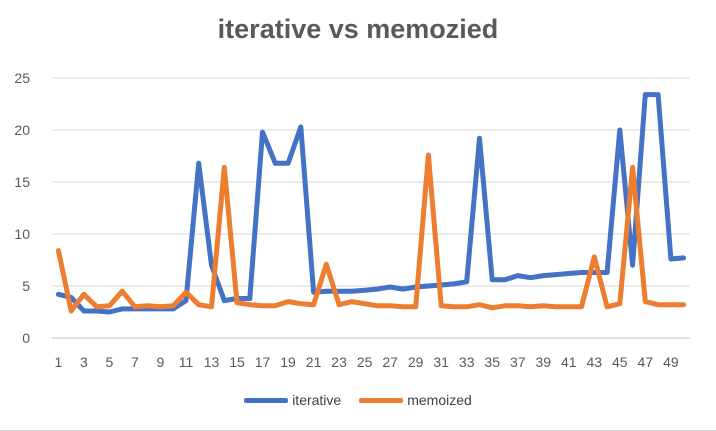  Describe the element at coordinates (390, 362) in the screenshot. I see `x-tick-label: 27` at that location.